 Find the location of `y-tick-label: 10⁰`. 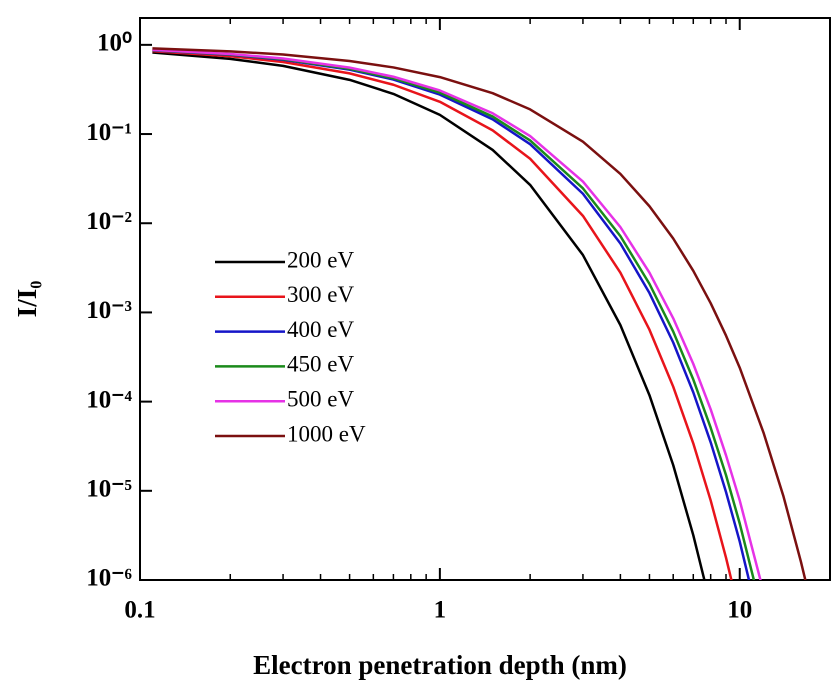

y-tick-label: 10⁰ is located at coordinates (114, 43).